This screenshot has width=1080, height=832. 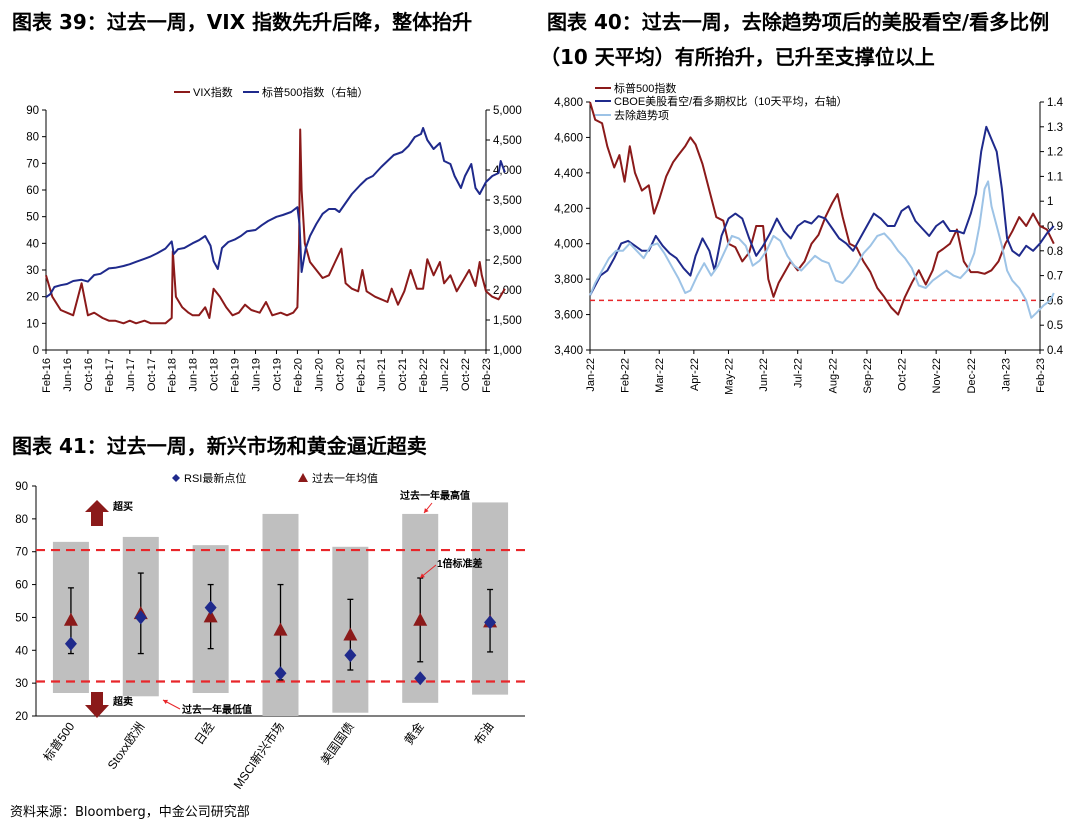 What do you see at coordinates (21, 586) in the screenshot?
I see `chart41-ytick-label: 60` at bounding box center [21, 586].